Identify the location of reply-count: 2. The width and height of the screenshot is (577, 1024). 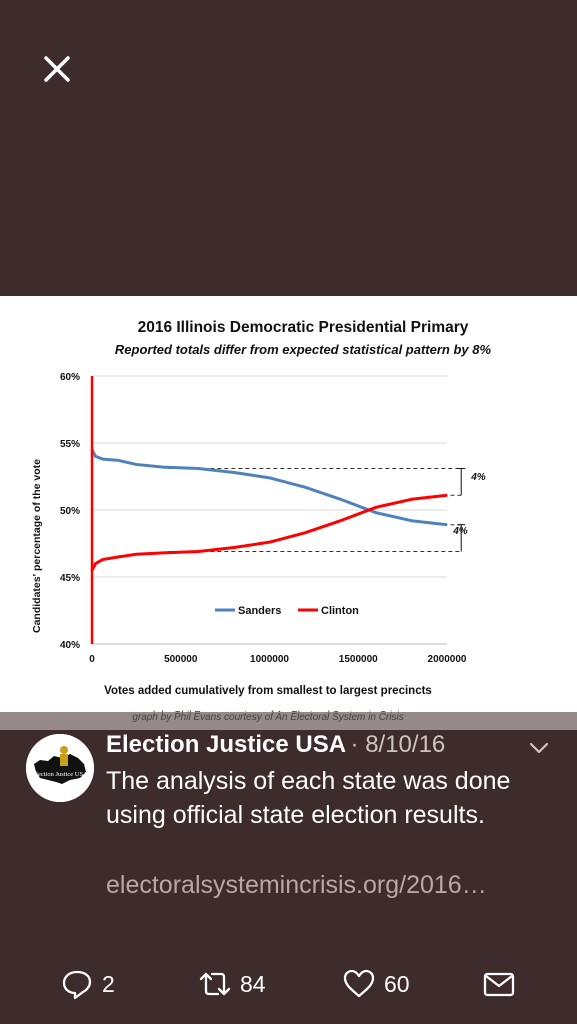
(108, 983).